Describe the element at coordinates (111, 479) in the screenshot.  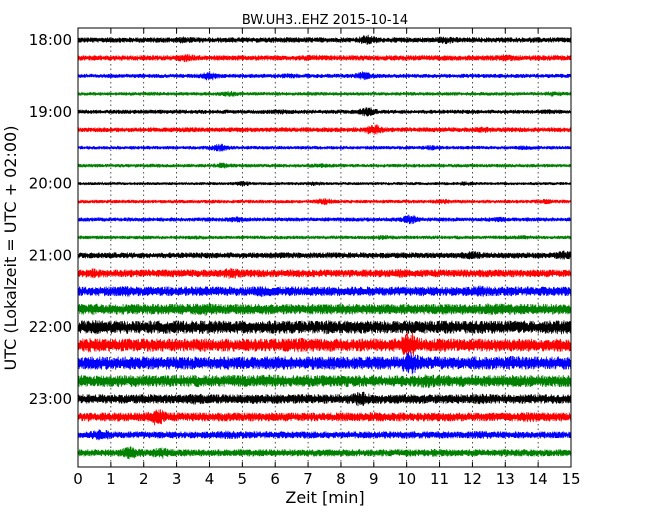
I see `x-tick-label: 1` at that location.